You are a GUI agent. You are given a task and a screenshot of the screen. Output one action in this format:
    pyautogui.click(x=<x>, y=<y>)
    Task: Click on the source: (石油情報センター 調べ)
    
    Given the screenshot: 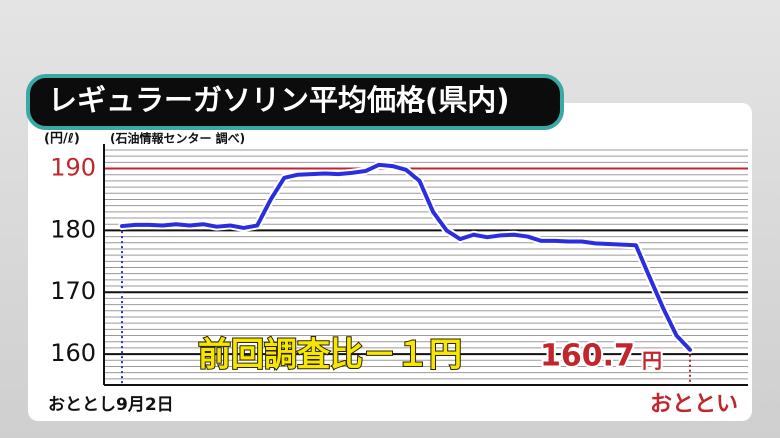 What is the action you would take?
    pyautogui.click(x=177, y=138)
    